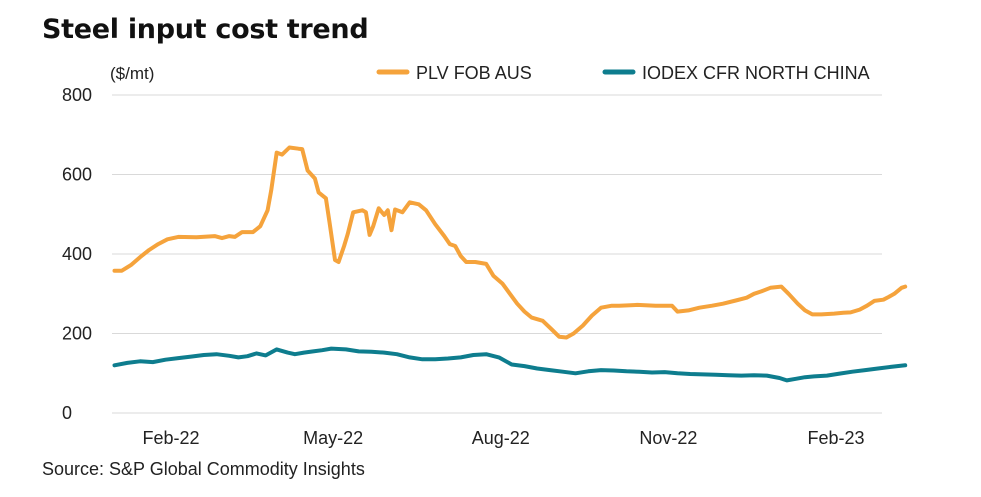 The image size is (981, 497). Describe the element at coordinates (170, 438) in the screenshot. I see `x-tick-label: Feb-22` at that location.